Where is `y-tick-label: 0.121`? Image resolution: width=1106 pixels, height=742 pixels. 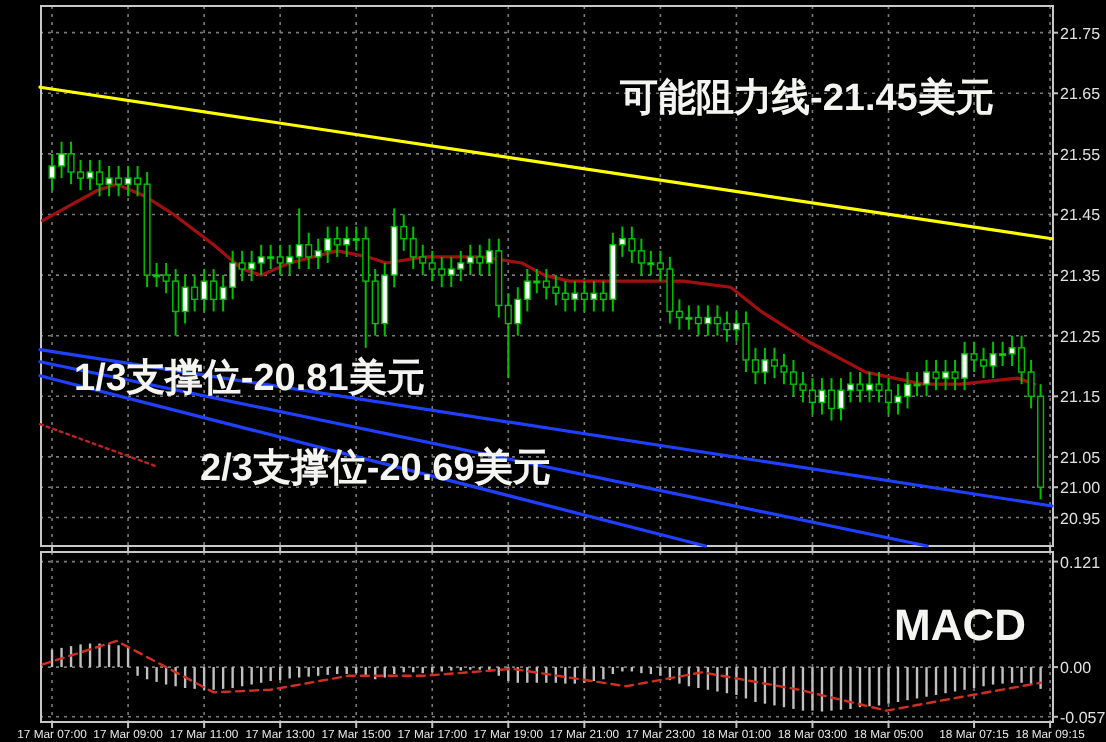
y-tick-label: 0.121 is located at coordinates (1081, 562).